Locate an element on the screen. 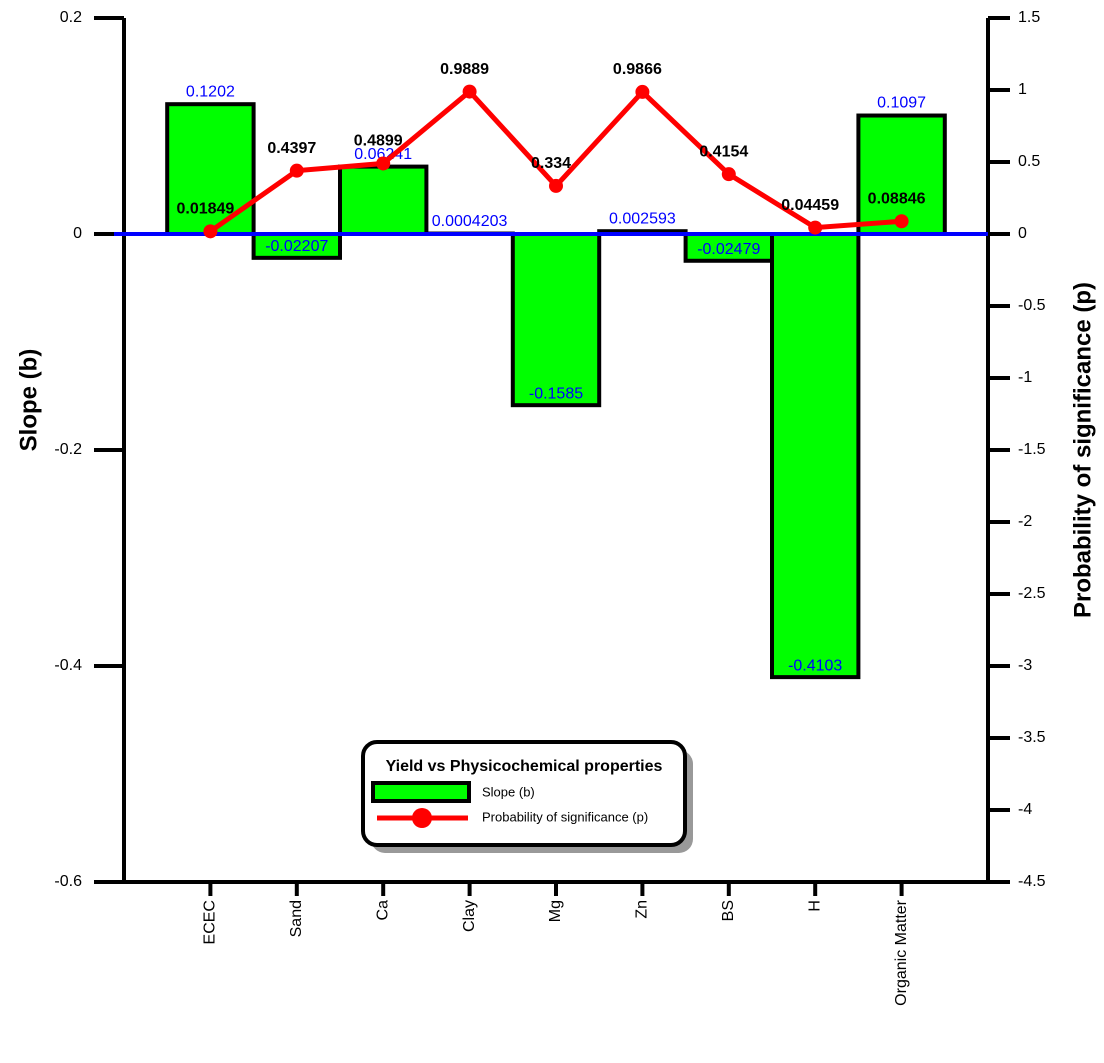 Image resolution: width=1104 pixels, height=1063 pixels. bar-value-label: 0.002593 is located at coordinates (642, 218).